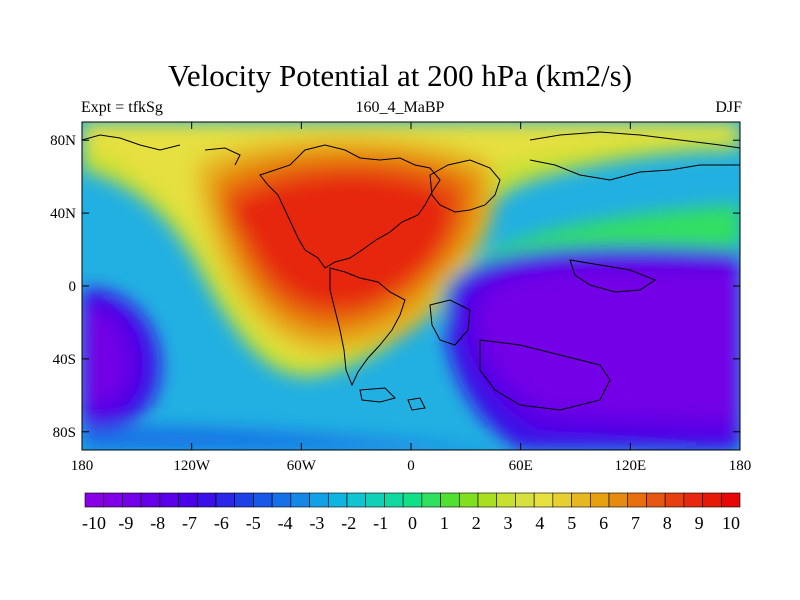  I want to click on lon-tick-label: 60W, so click(302, 466).